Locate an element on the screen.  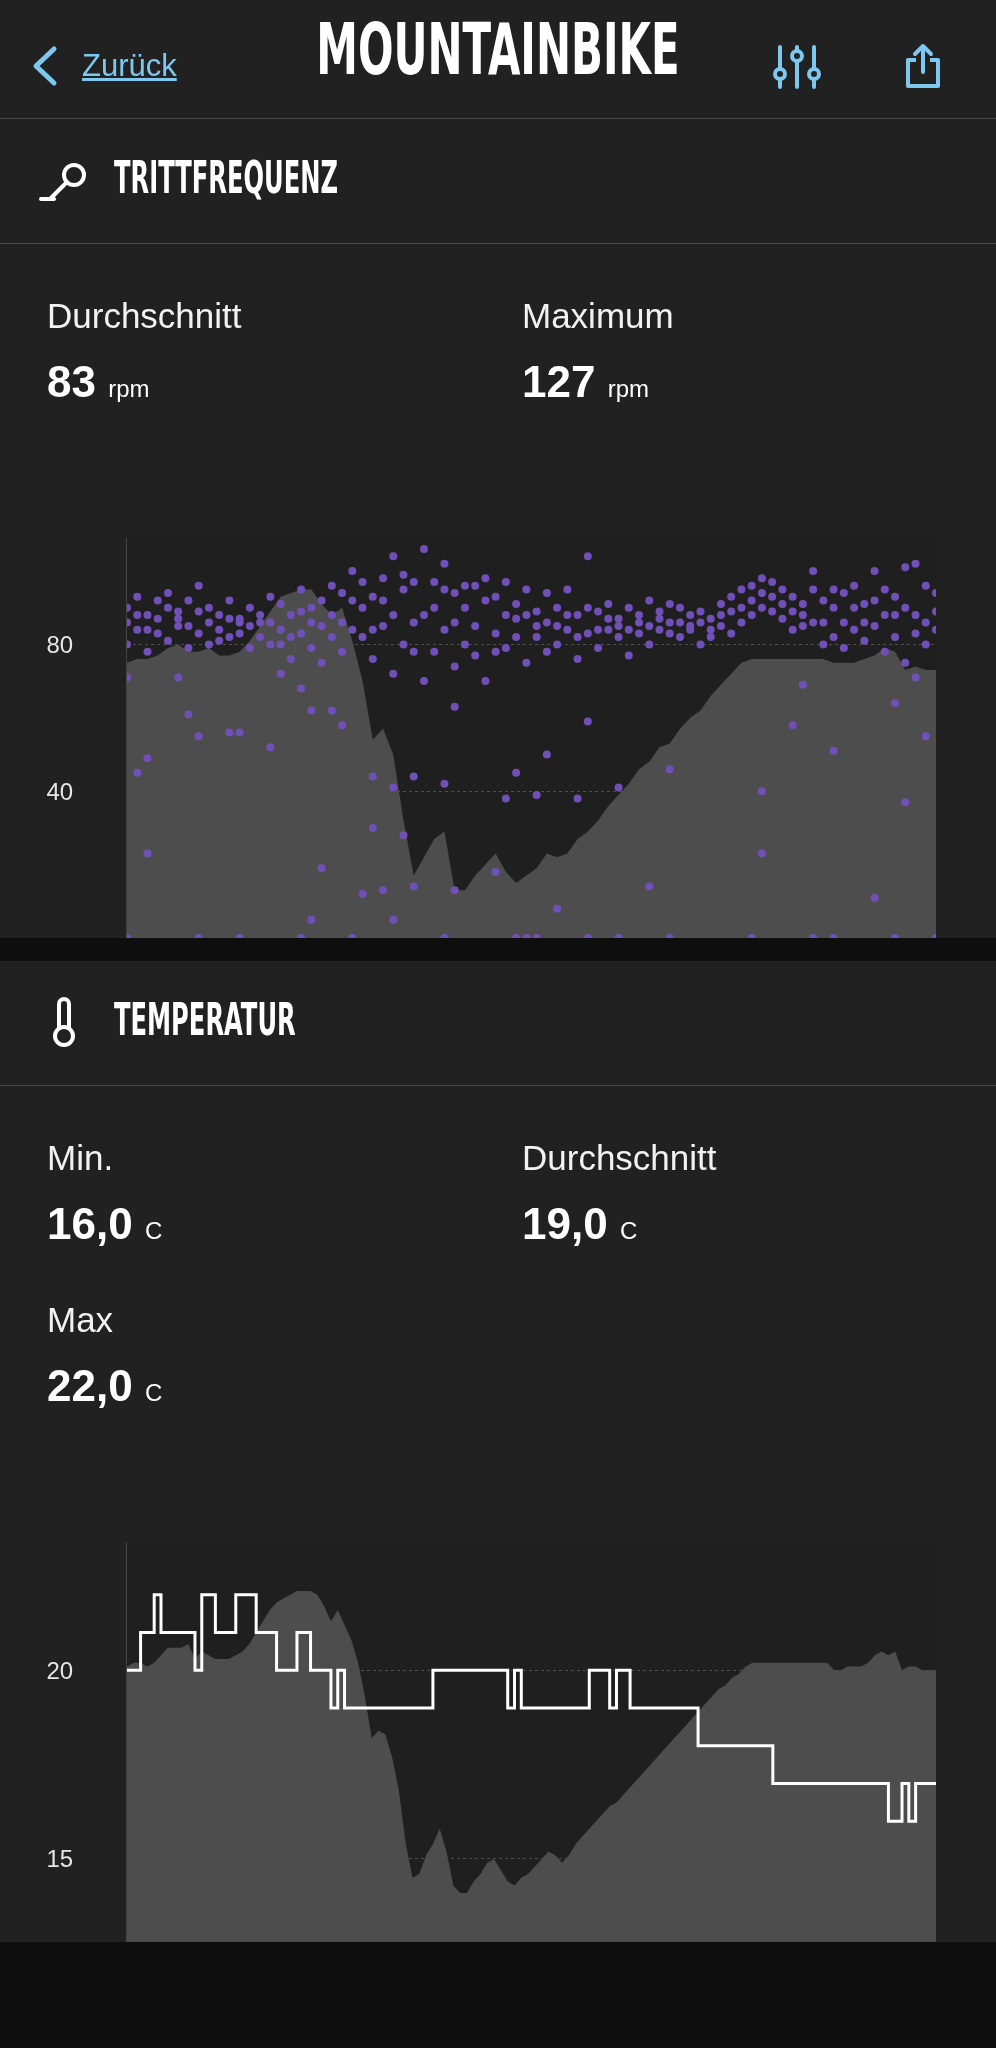
chart-title: TEMPERATUR is located at coordinates (205, 1019).